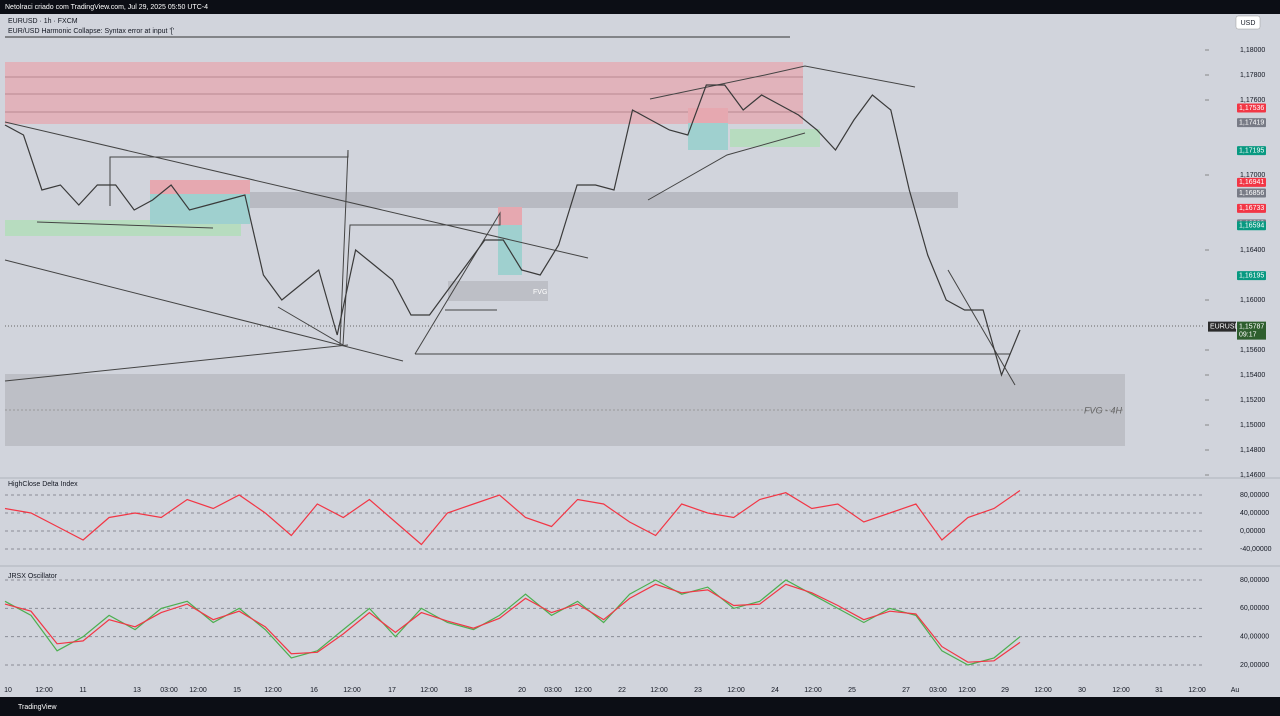 The image size is (1280, 716). What do you see at coordinates (1256, 549) in the screenshot?
I see `y-tick-label: -40,00000` at bounding box center [1256, 549].